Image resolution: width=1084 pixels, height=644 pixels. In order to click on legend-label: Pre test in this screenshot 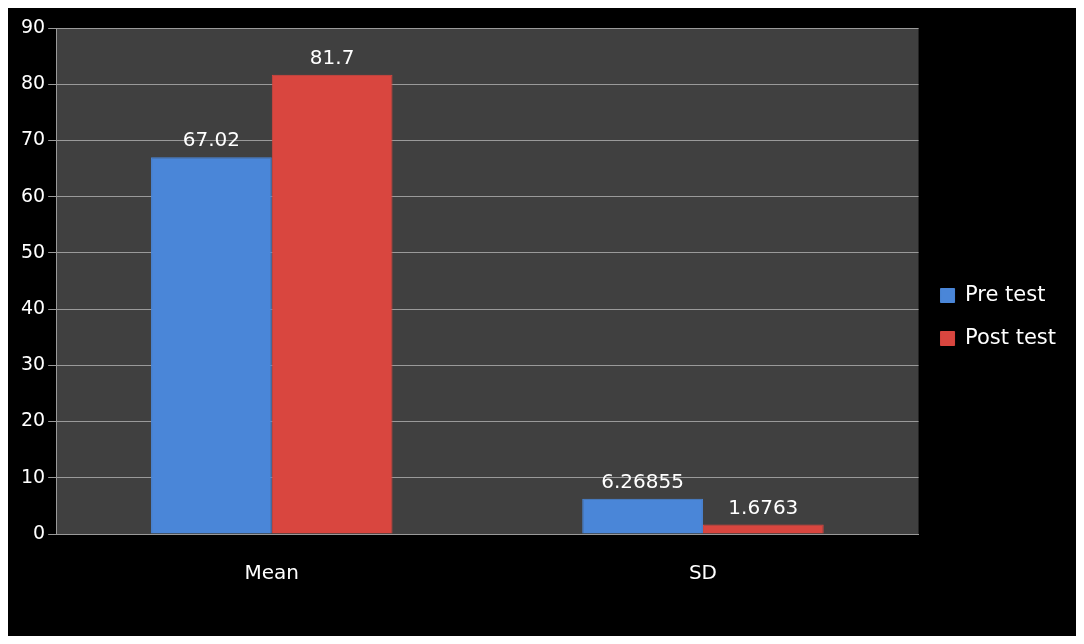, I will do `click(1005, 293)`.